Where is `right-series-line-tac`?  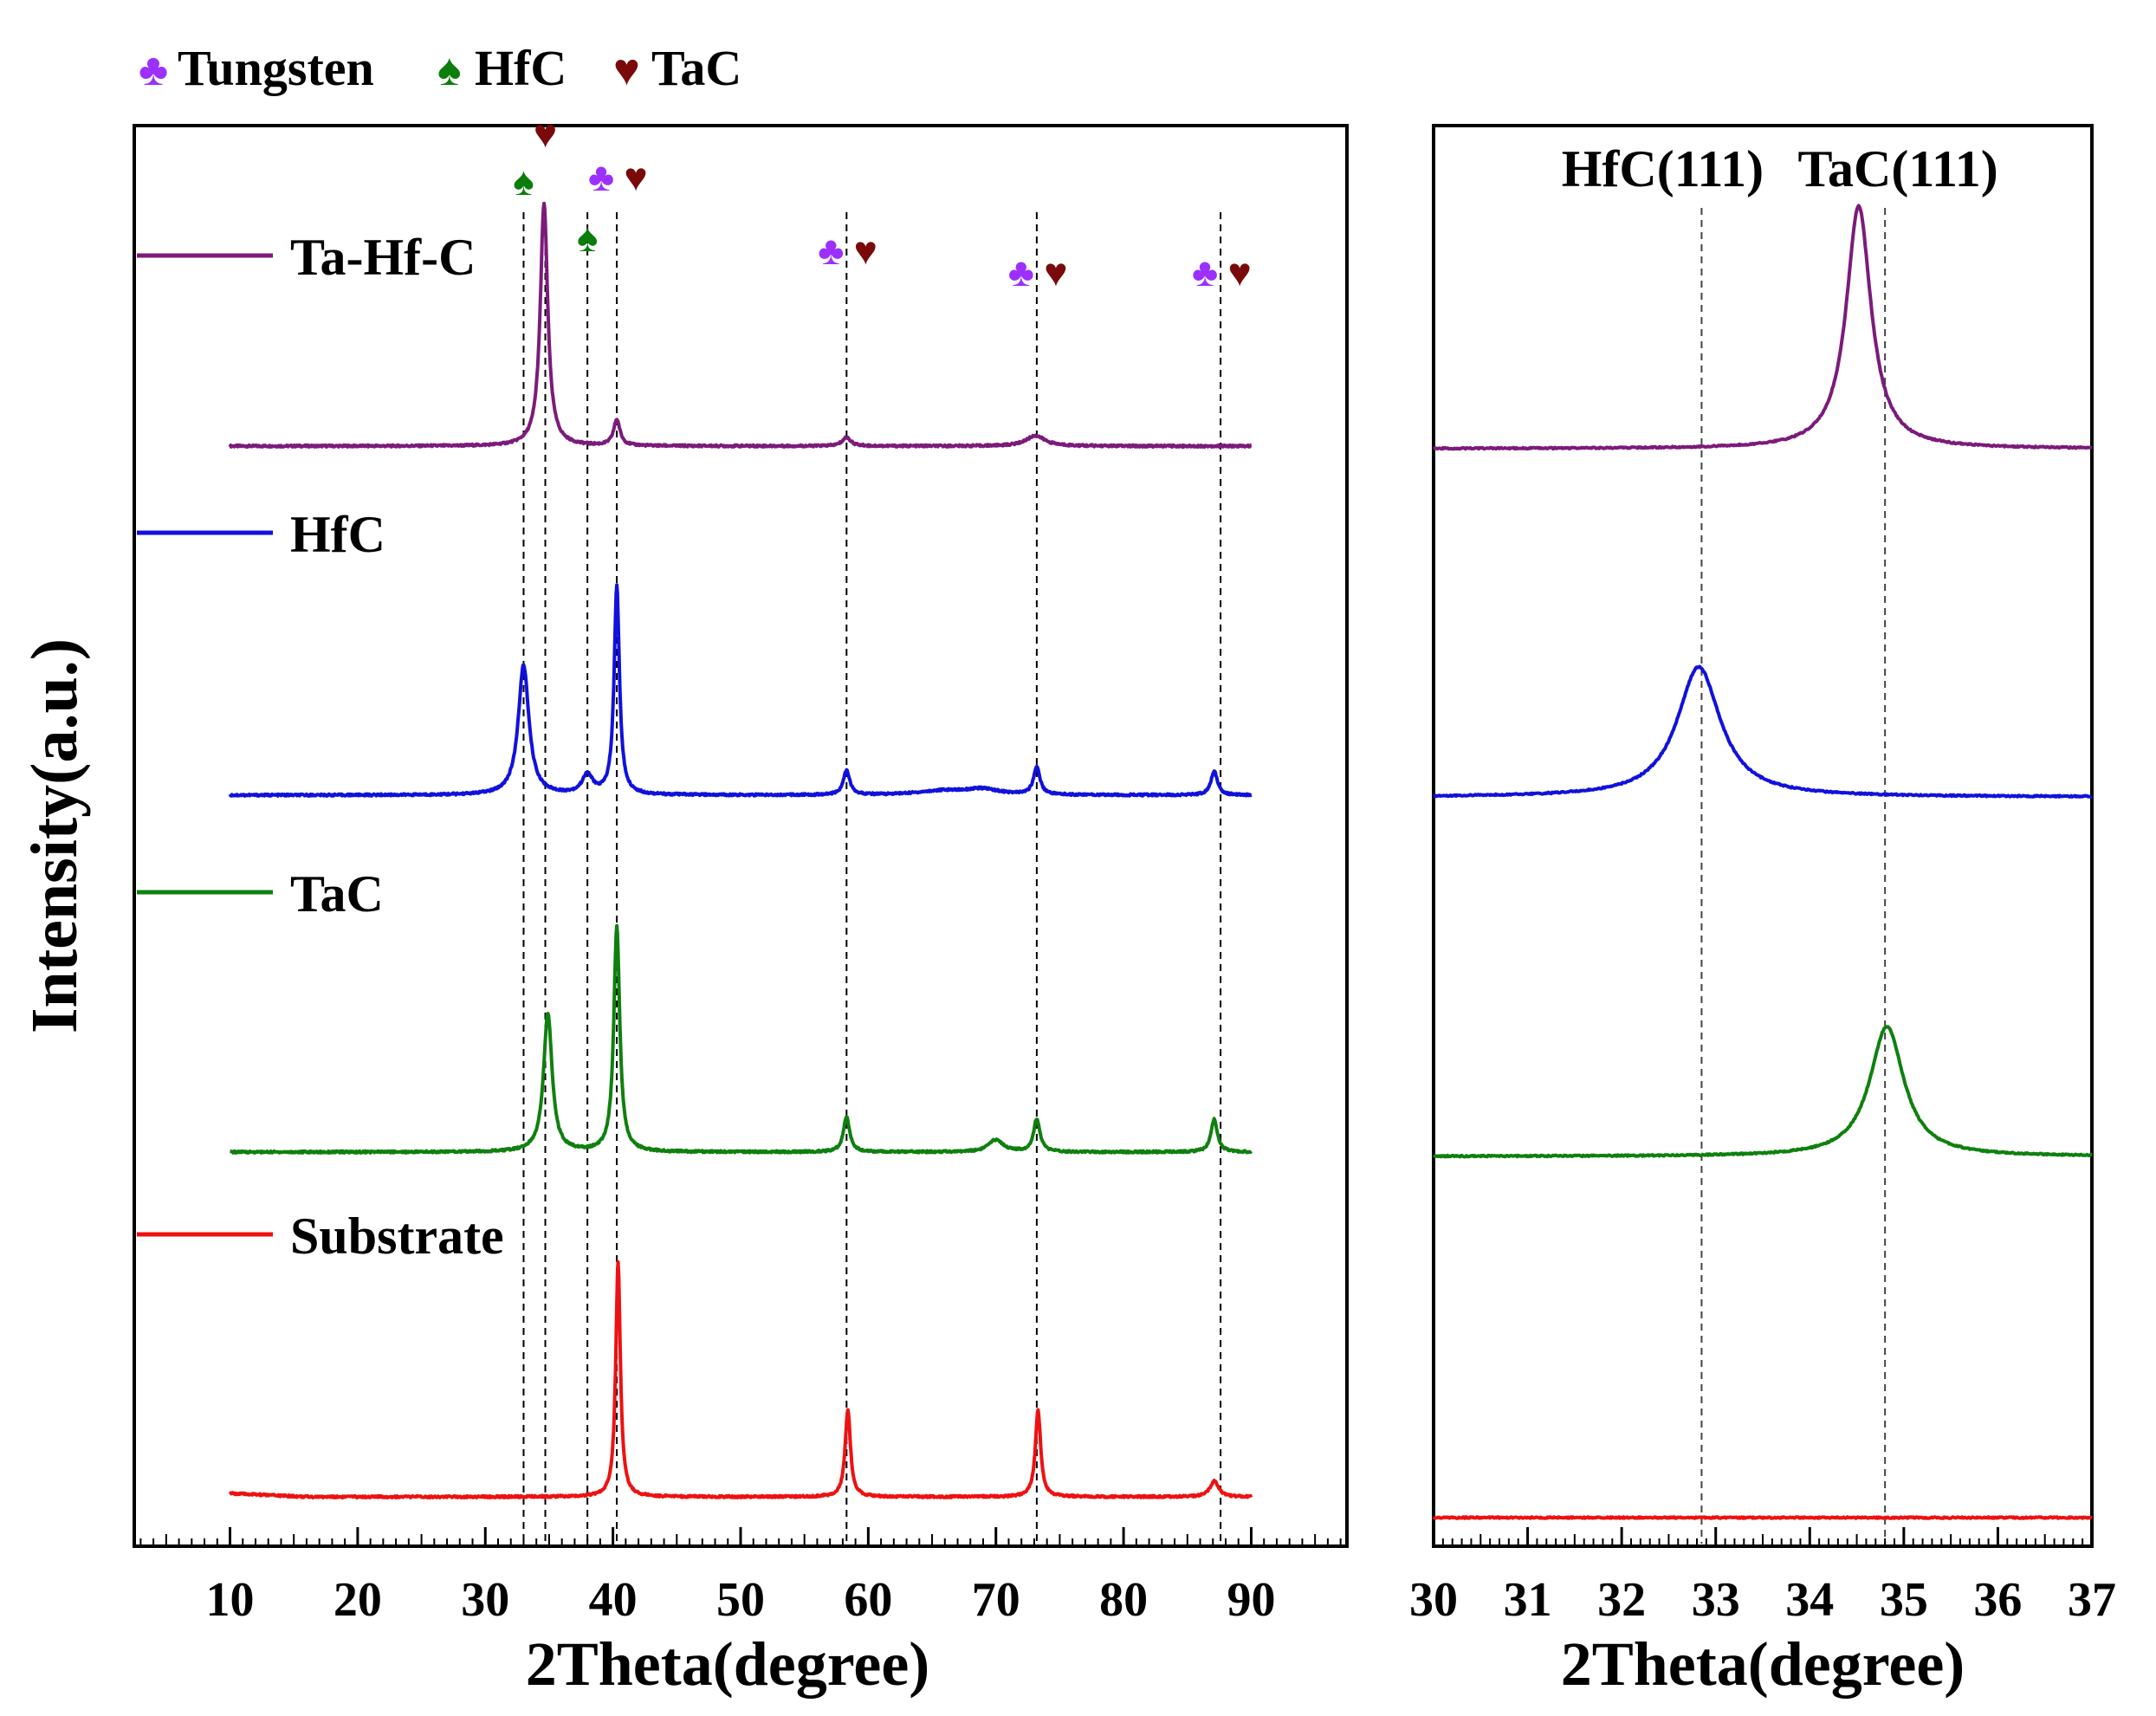 right-series-line-tac is located at coordinates (1763, 1092).